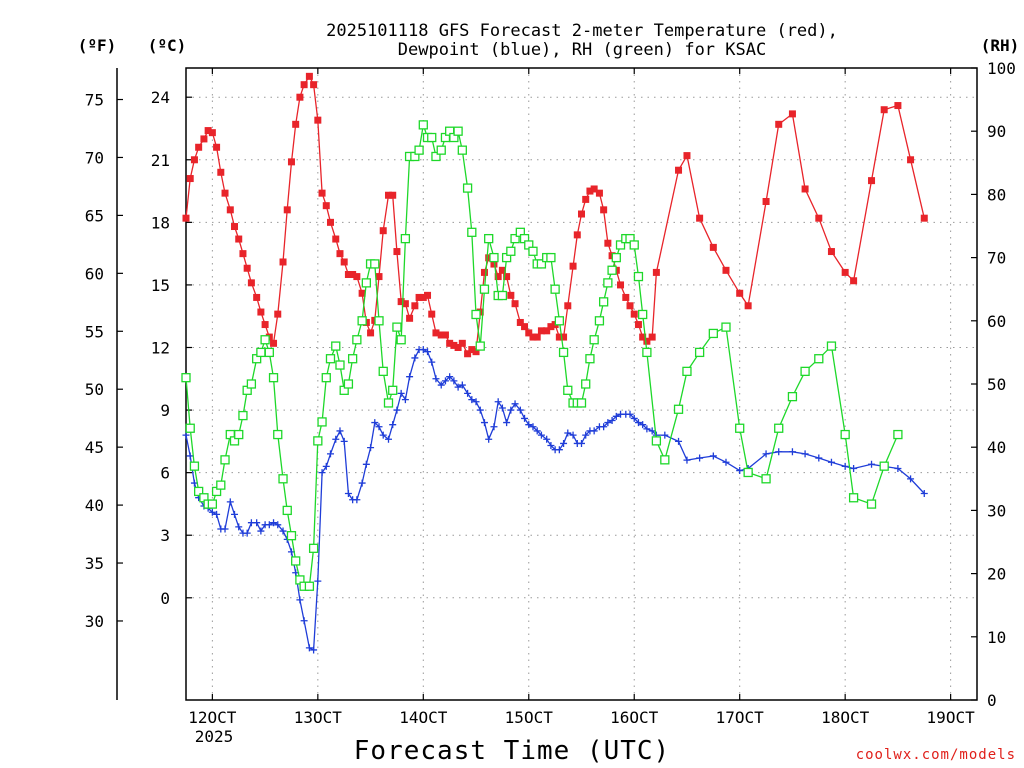 The width and height of the screenshot is (1024, 768). Describe the element at coordinates (160, 222) in the screenshot. I see `celsius-tick-label: 18` at that location.